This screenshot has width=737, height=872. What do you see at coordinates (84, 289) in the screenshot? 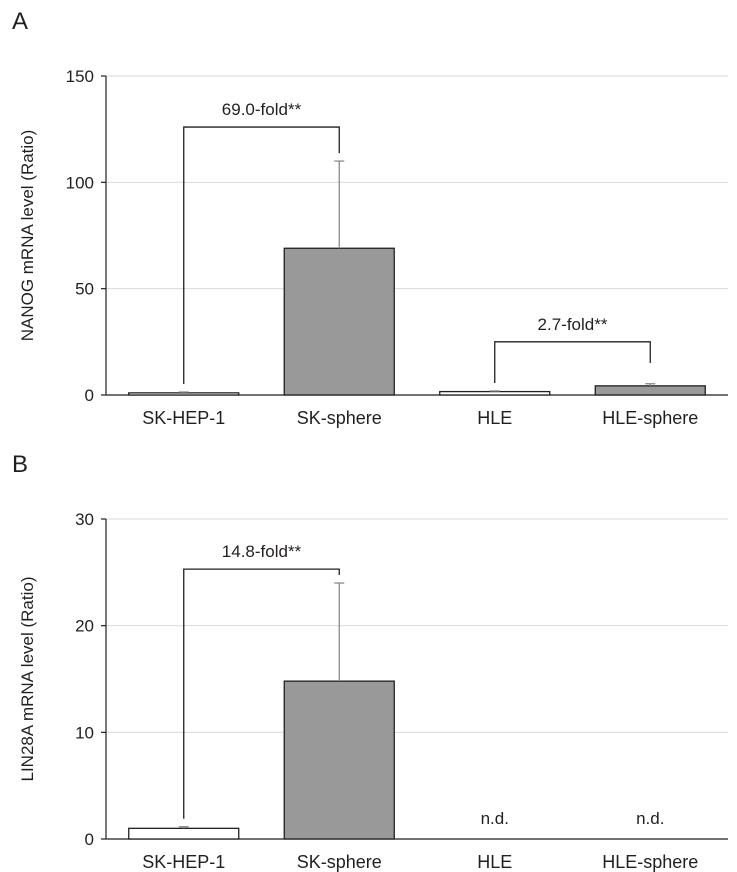
I see `y-tick-label: 50` at bounding box center [84, 289].